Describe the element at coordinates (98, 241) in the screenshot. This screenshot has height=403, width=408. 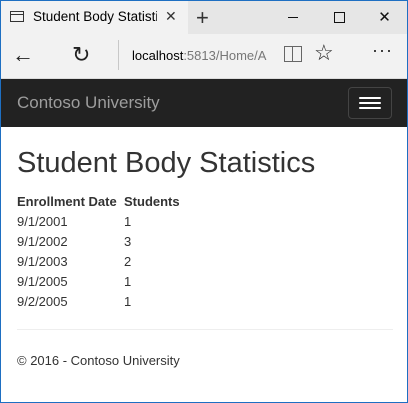
I see `table-row: 9/1/2002 3` at that location.